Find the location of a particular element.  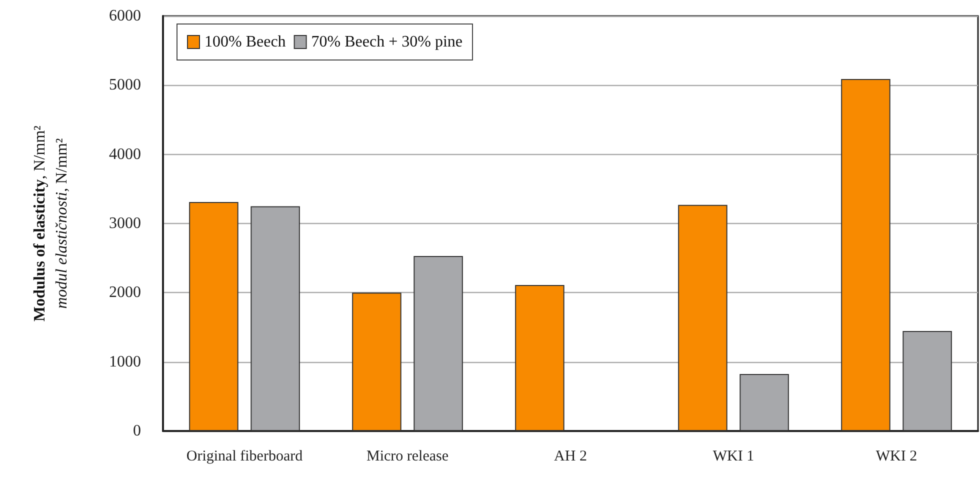

x-tick-label: Micro release is located at coordinates (407, 456).